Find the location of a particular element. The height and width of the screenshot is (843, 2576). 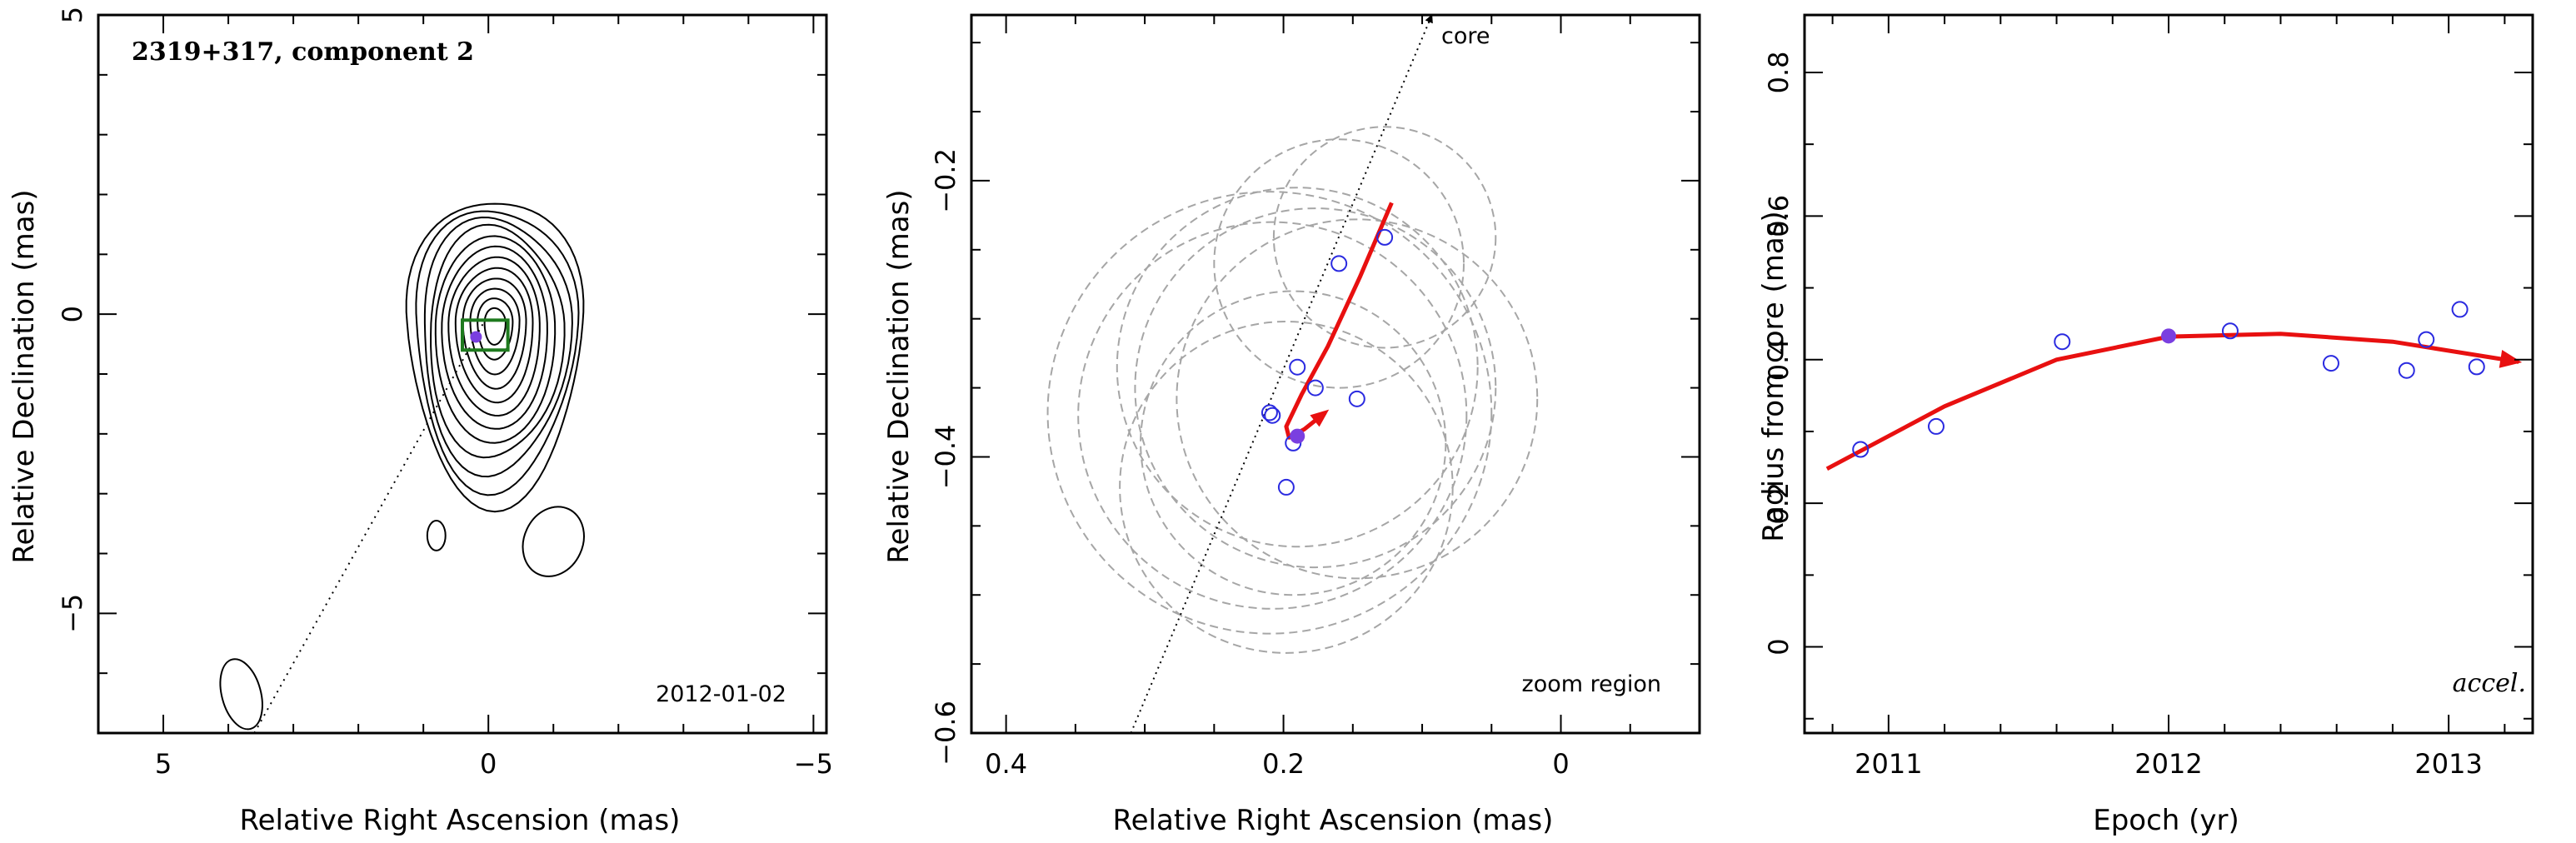

x-tick-label: −5 is located at coordinates (813, 764).